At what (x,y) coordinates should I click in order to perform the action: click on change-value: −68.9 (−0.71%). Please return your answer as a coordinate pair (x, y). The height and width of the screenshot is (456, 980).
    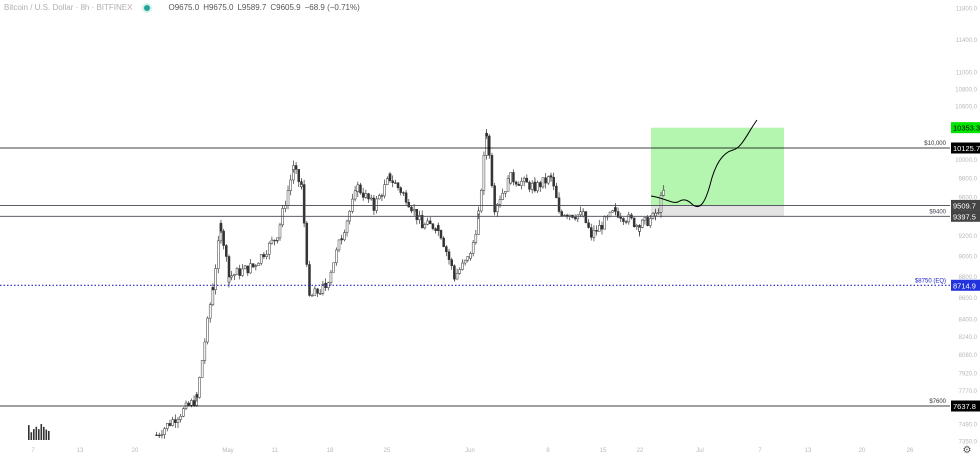
    Looking at the image, I should click on (332, 7).